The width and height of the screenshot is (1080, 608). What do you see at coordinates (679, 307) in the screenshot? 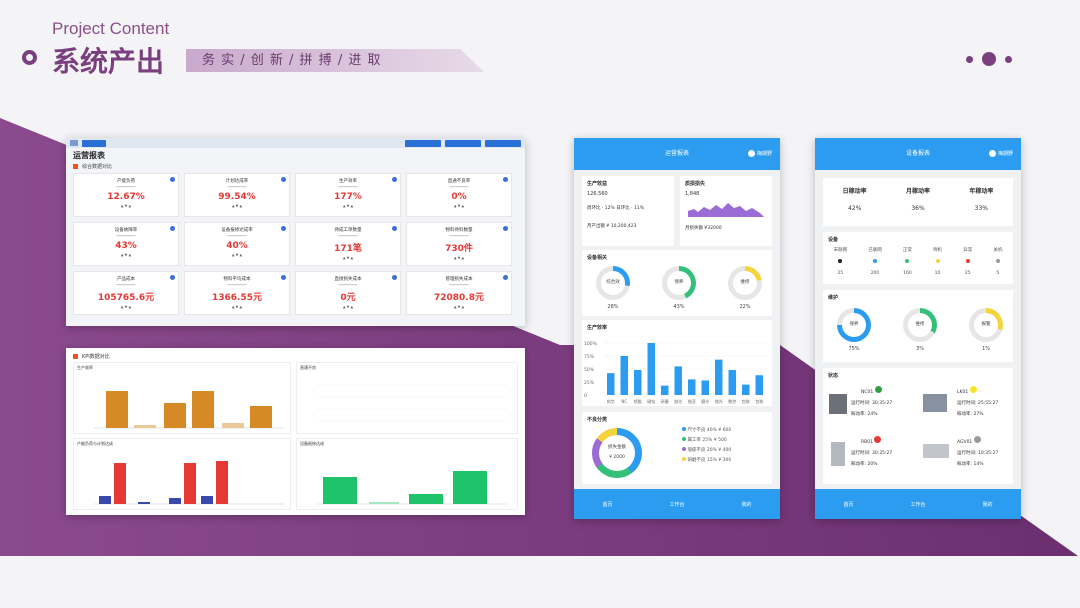
I see `ring-value: 43%` at bounding box center [679, 307].